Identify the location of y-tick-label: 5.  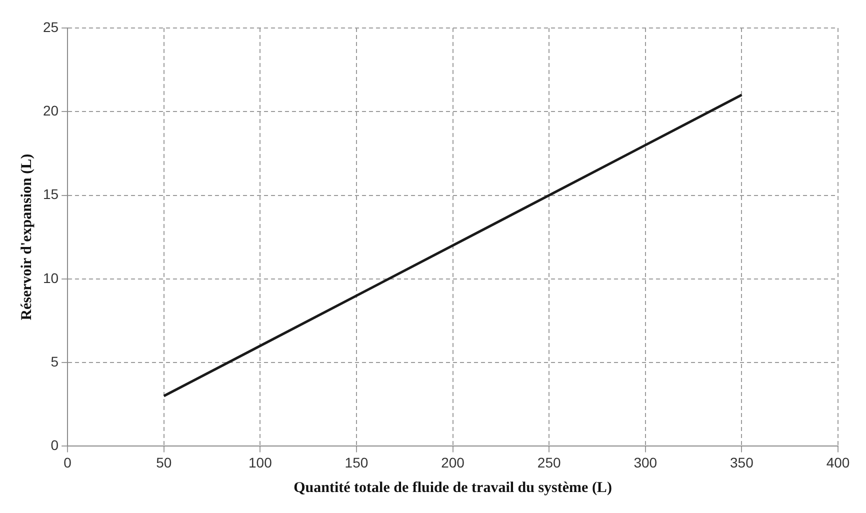
(54, 361).